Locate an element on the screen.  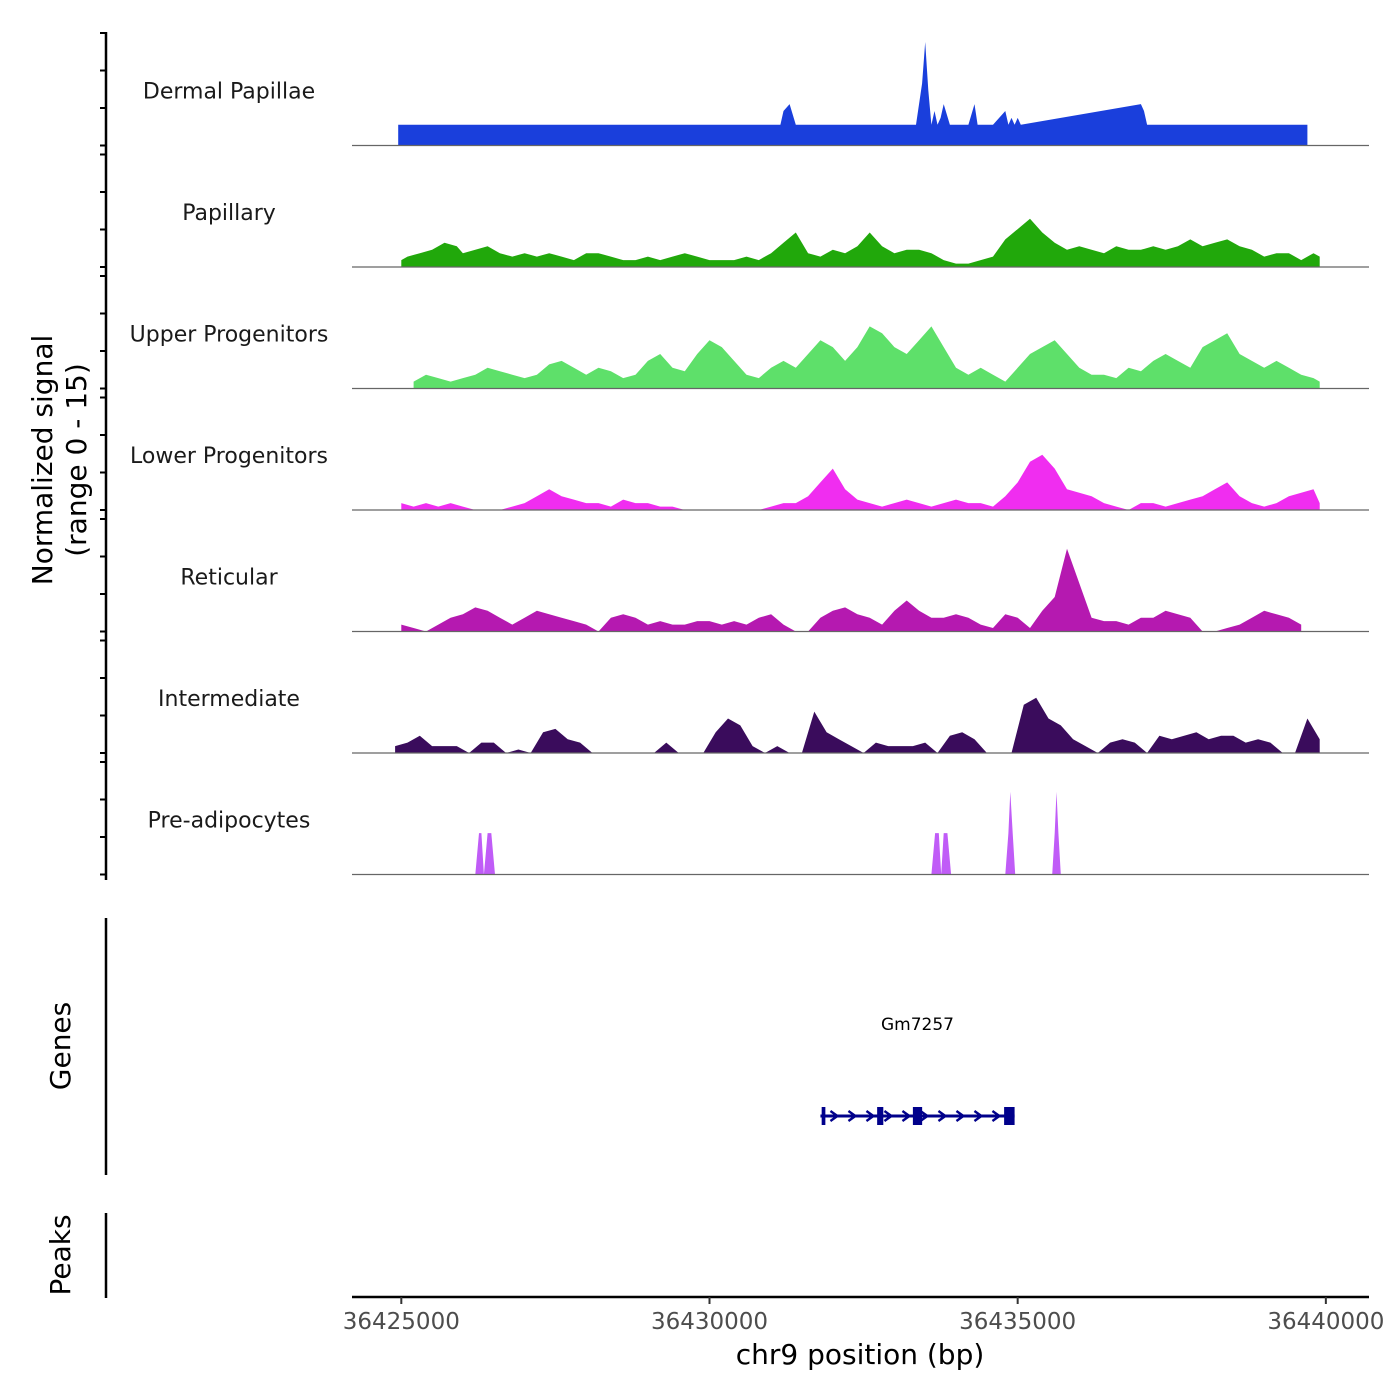
ylabel-line1: Normalized signal is located at coordinates (42, 460).